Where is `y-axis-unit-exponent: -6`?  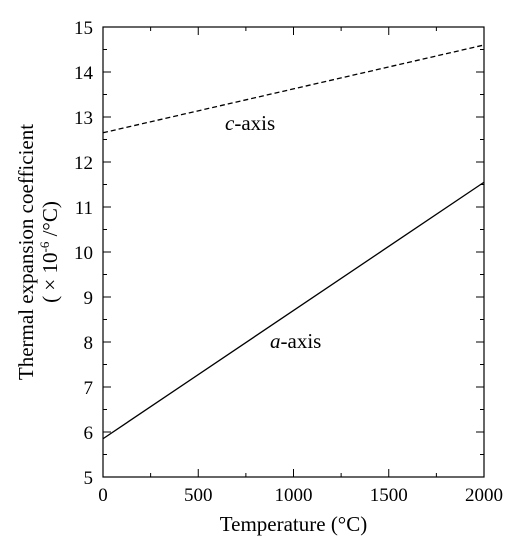
y-axis-unit-exponent: -6 is located at coordinates (44, 246).